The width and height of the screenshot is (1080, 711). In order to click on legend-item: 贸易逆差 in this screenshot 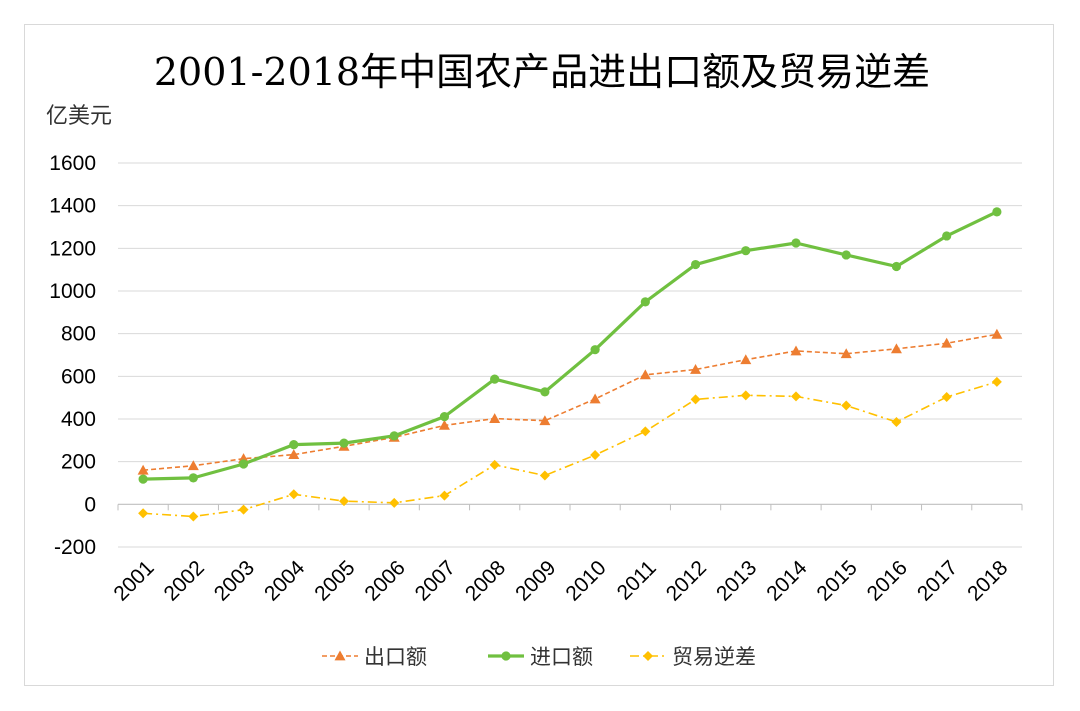, I will do `click(693, 657)`.